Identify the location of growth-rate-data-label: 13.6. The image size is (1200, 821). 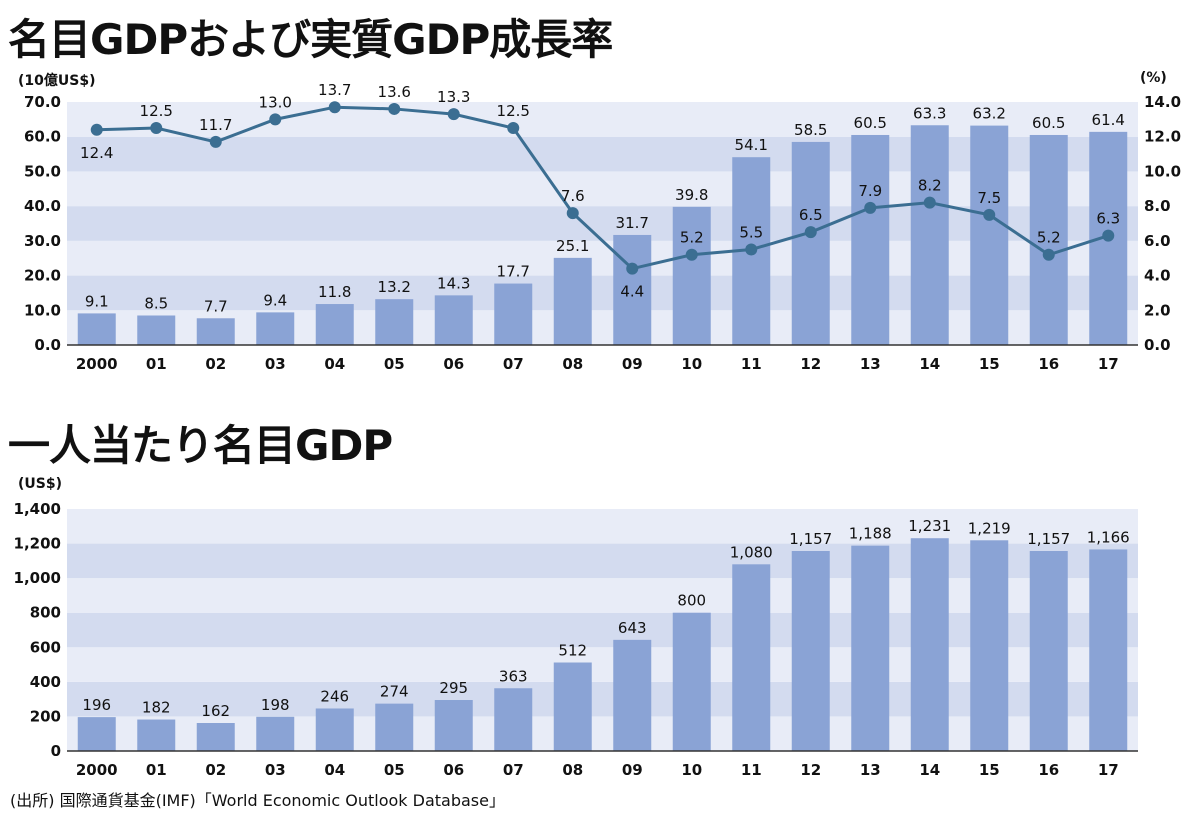
(394, 92).